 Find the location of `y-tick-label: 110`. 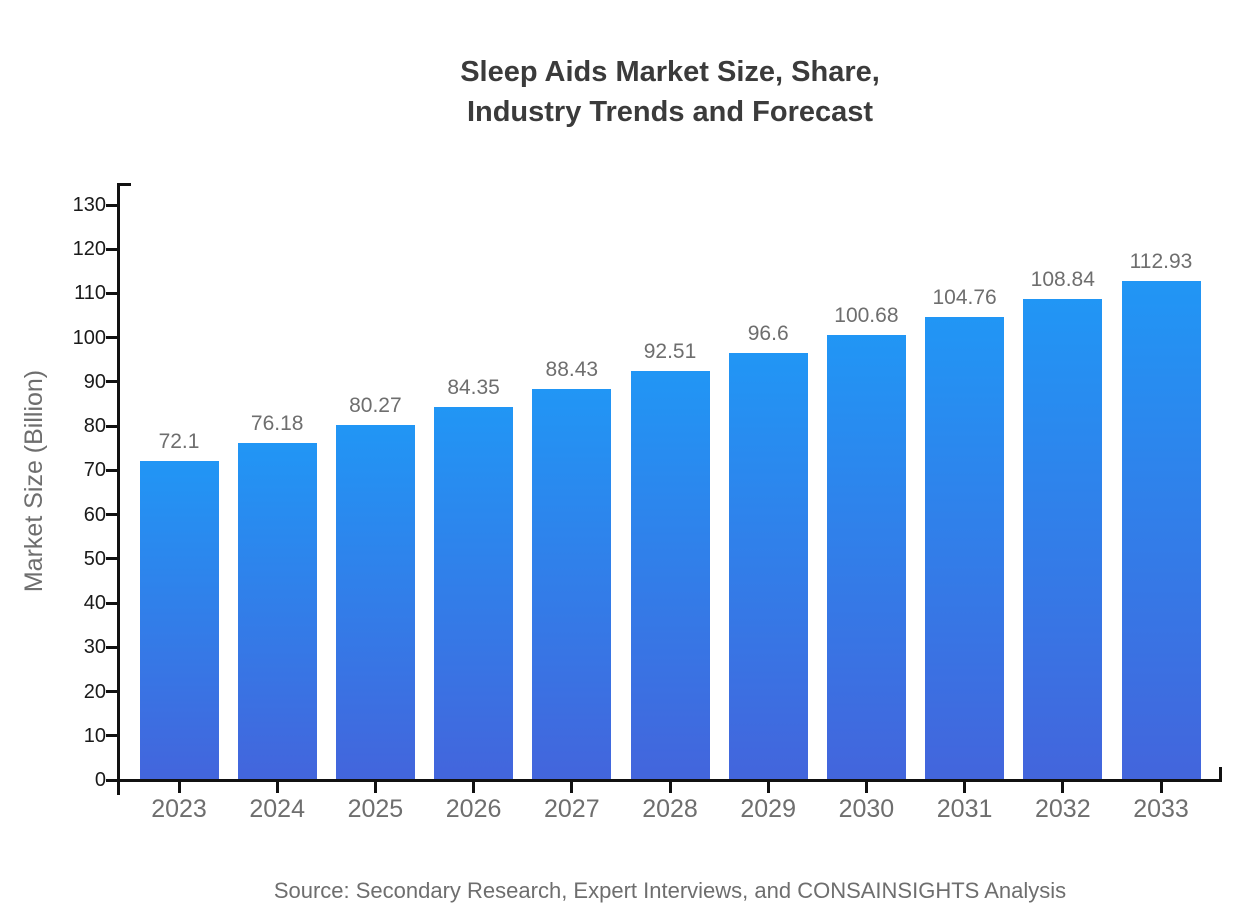

y-tick-label: 110 is located at coordinates (90, 293).